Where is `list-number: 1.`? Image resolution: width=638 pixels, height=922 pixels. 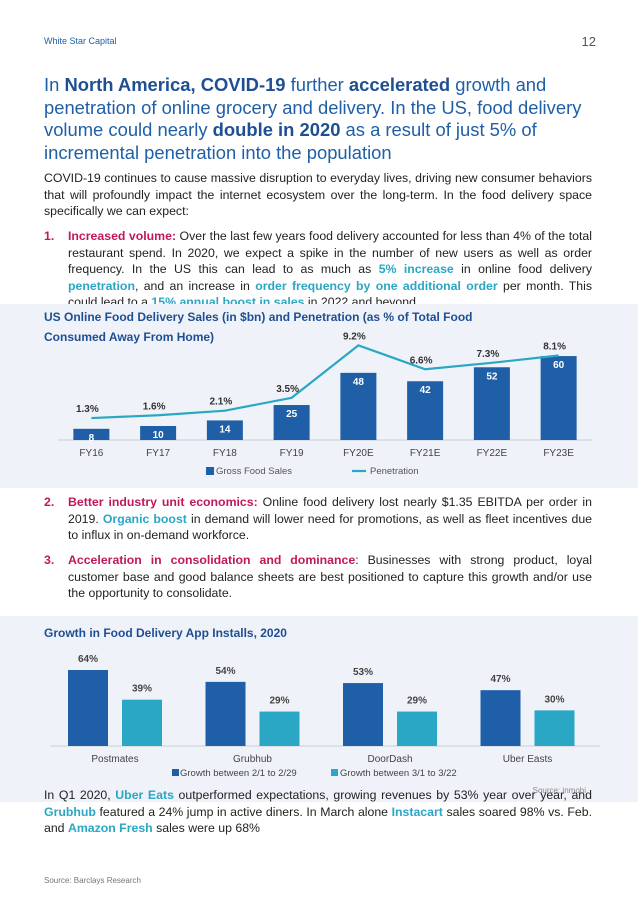
list-number: 1. is located at coordinates (49, 236).